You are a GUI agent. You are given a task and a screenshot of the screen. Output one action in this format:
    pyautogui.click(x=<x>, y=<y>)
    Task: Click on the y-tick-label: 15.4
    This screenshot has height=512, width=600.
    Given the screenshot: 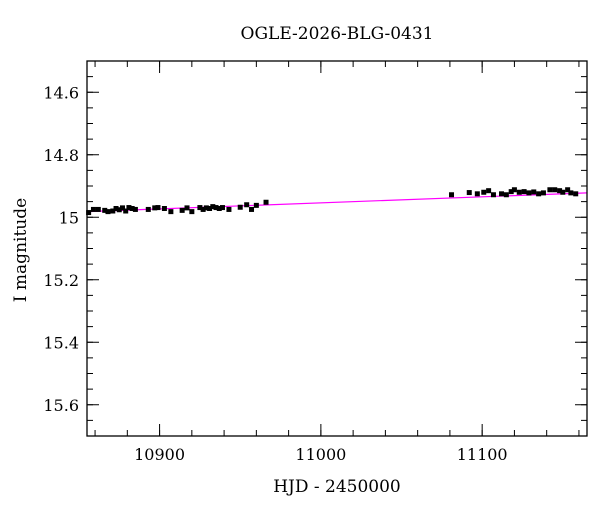 What is the action you would take?
    pyautogui.click(x=61, y=342)
    